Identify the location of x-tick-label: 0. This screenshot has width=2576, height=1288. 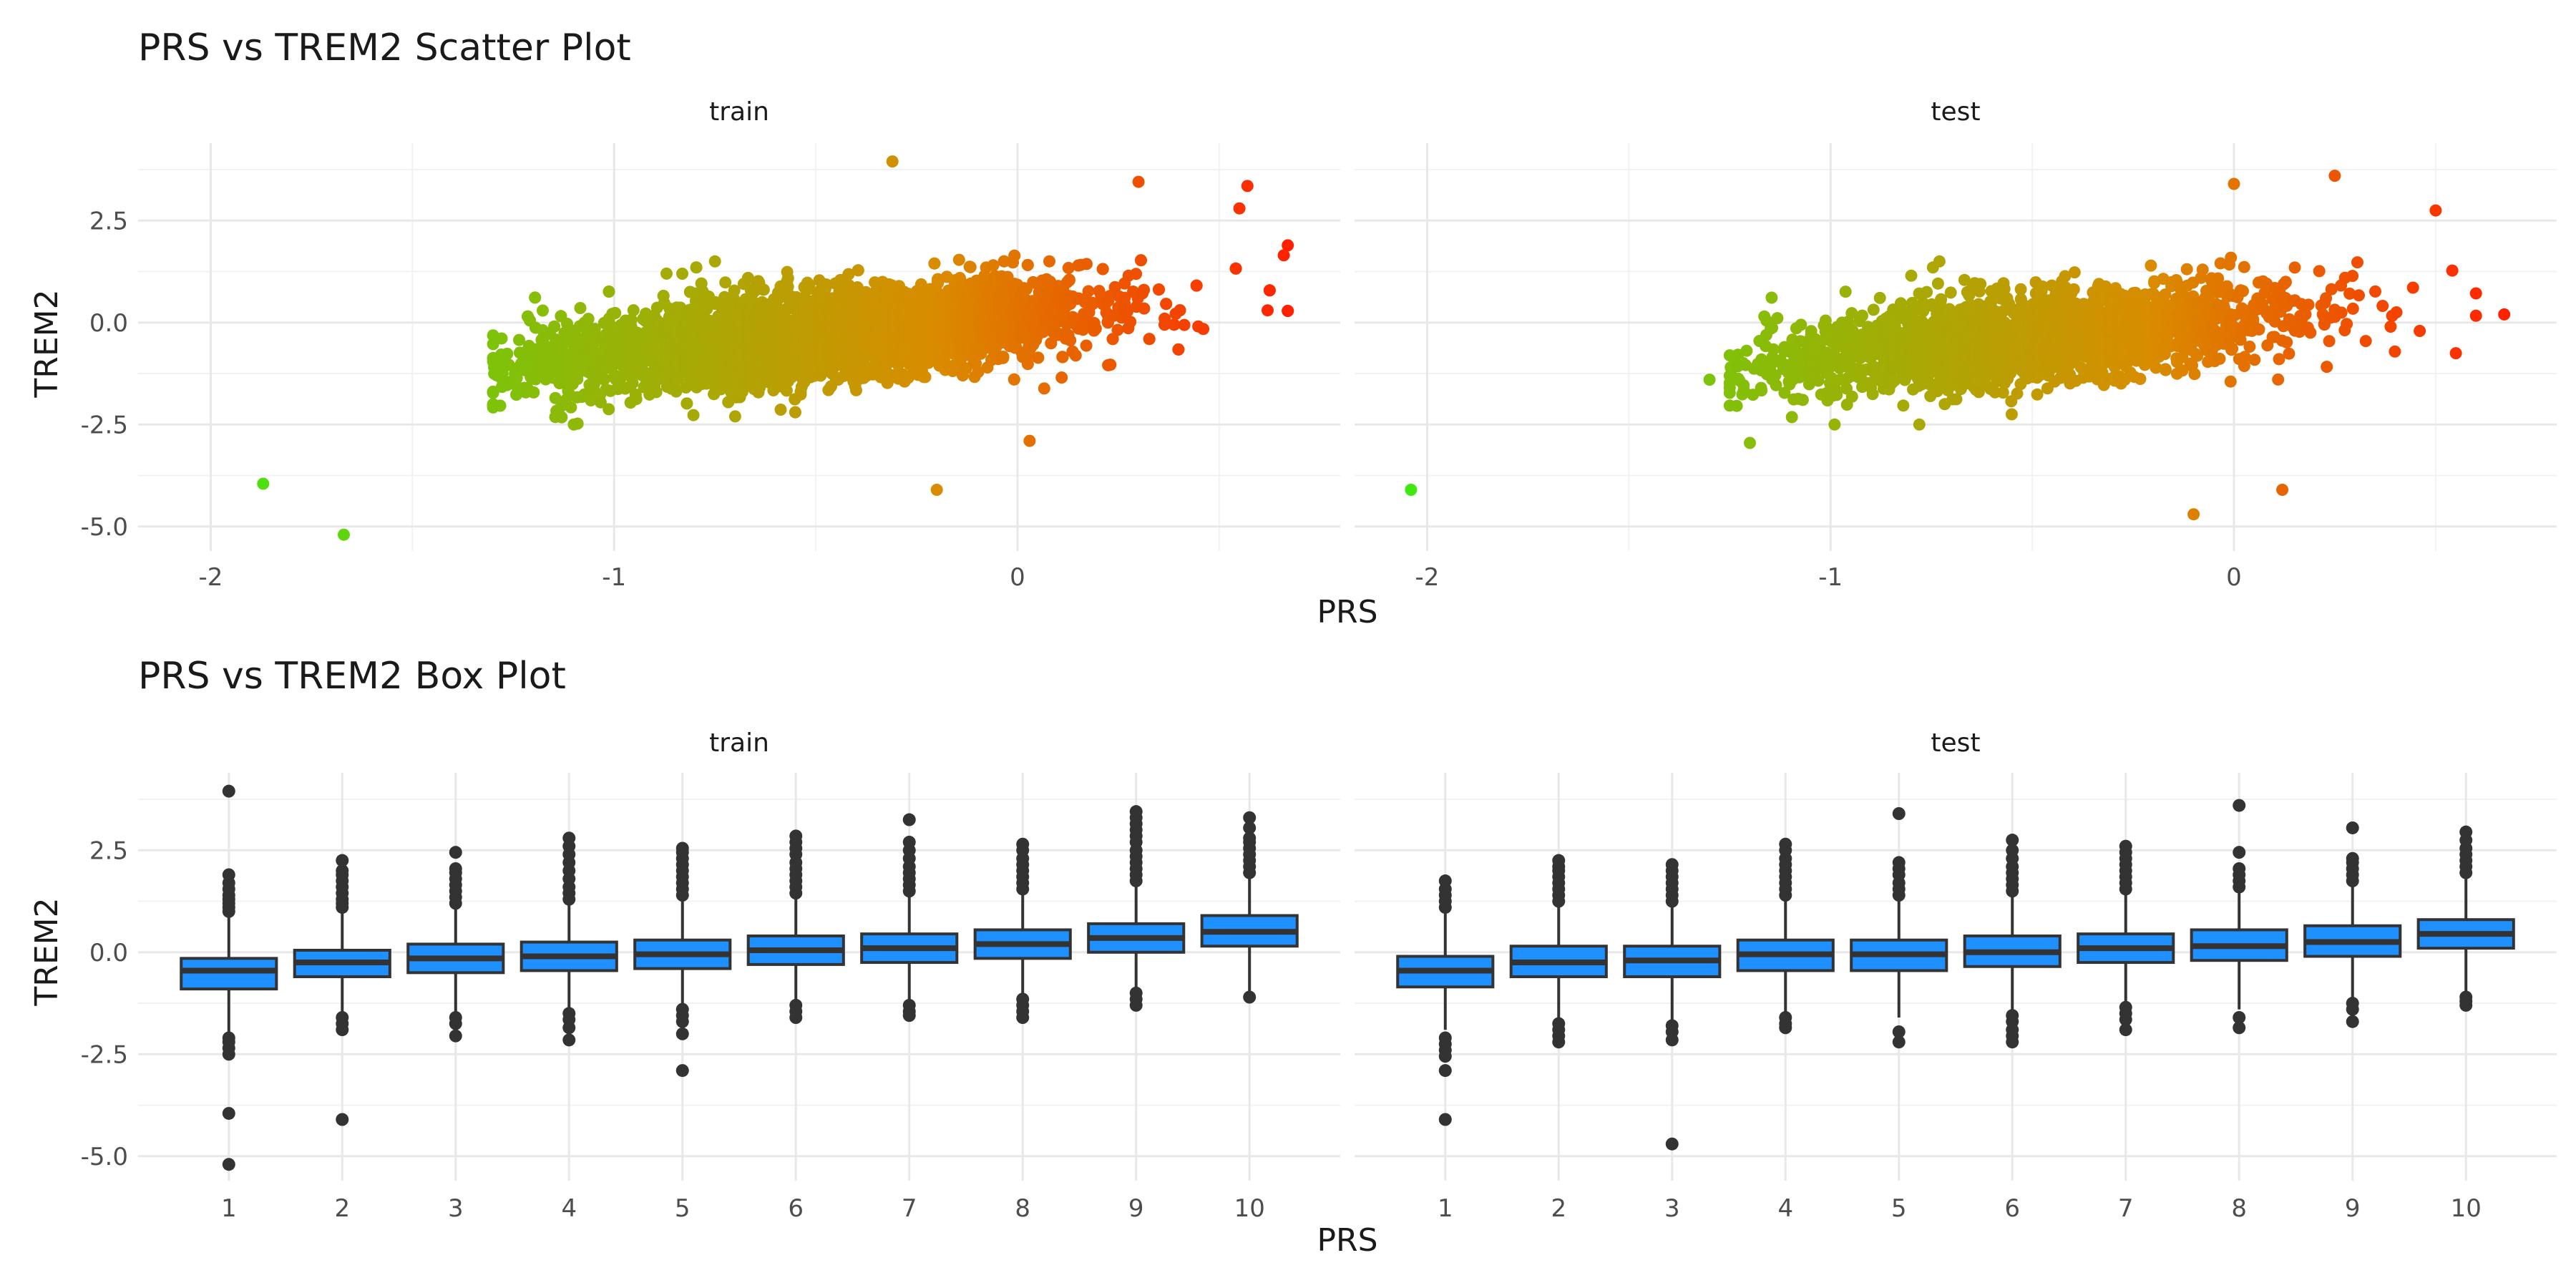
(1017, 577).